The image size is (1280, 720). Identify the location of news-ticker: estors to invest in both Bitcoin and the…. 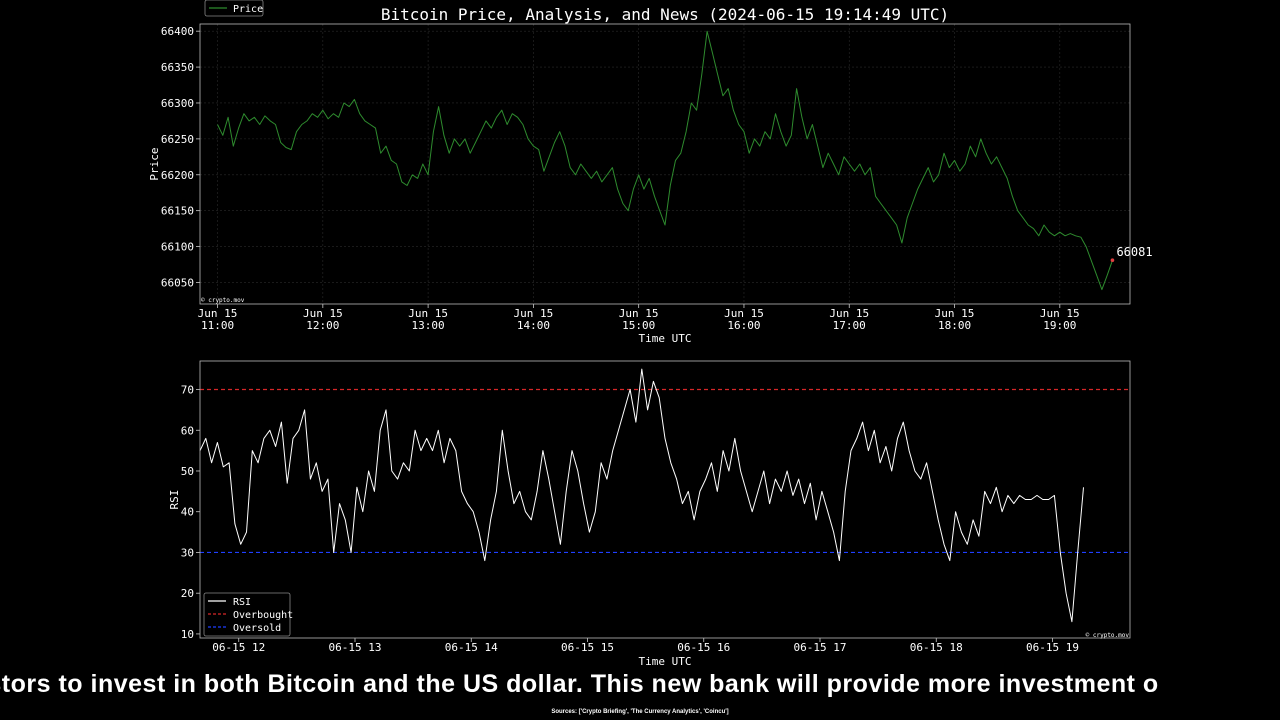
(640, 688).